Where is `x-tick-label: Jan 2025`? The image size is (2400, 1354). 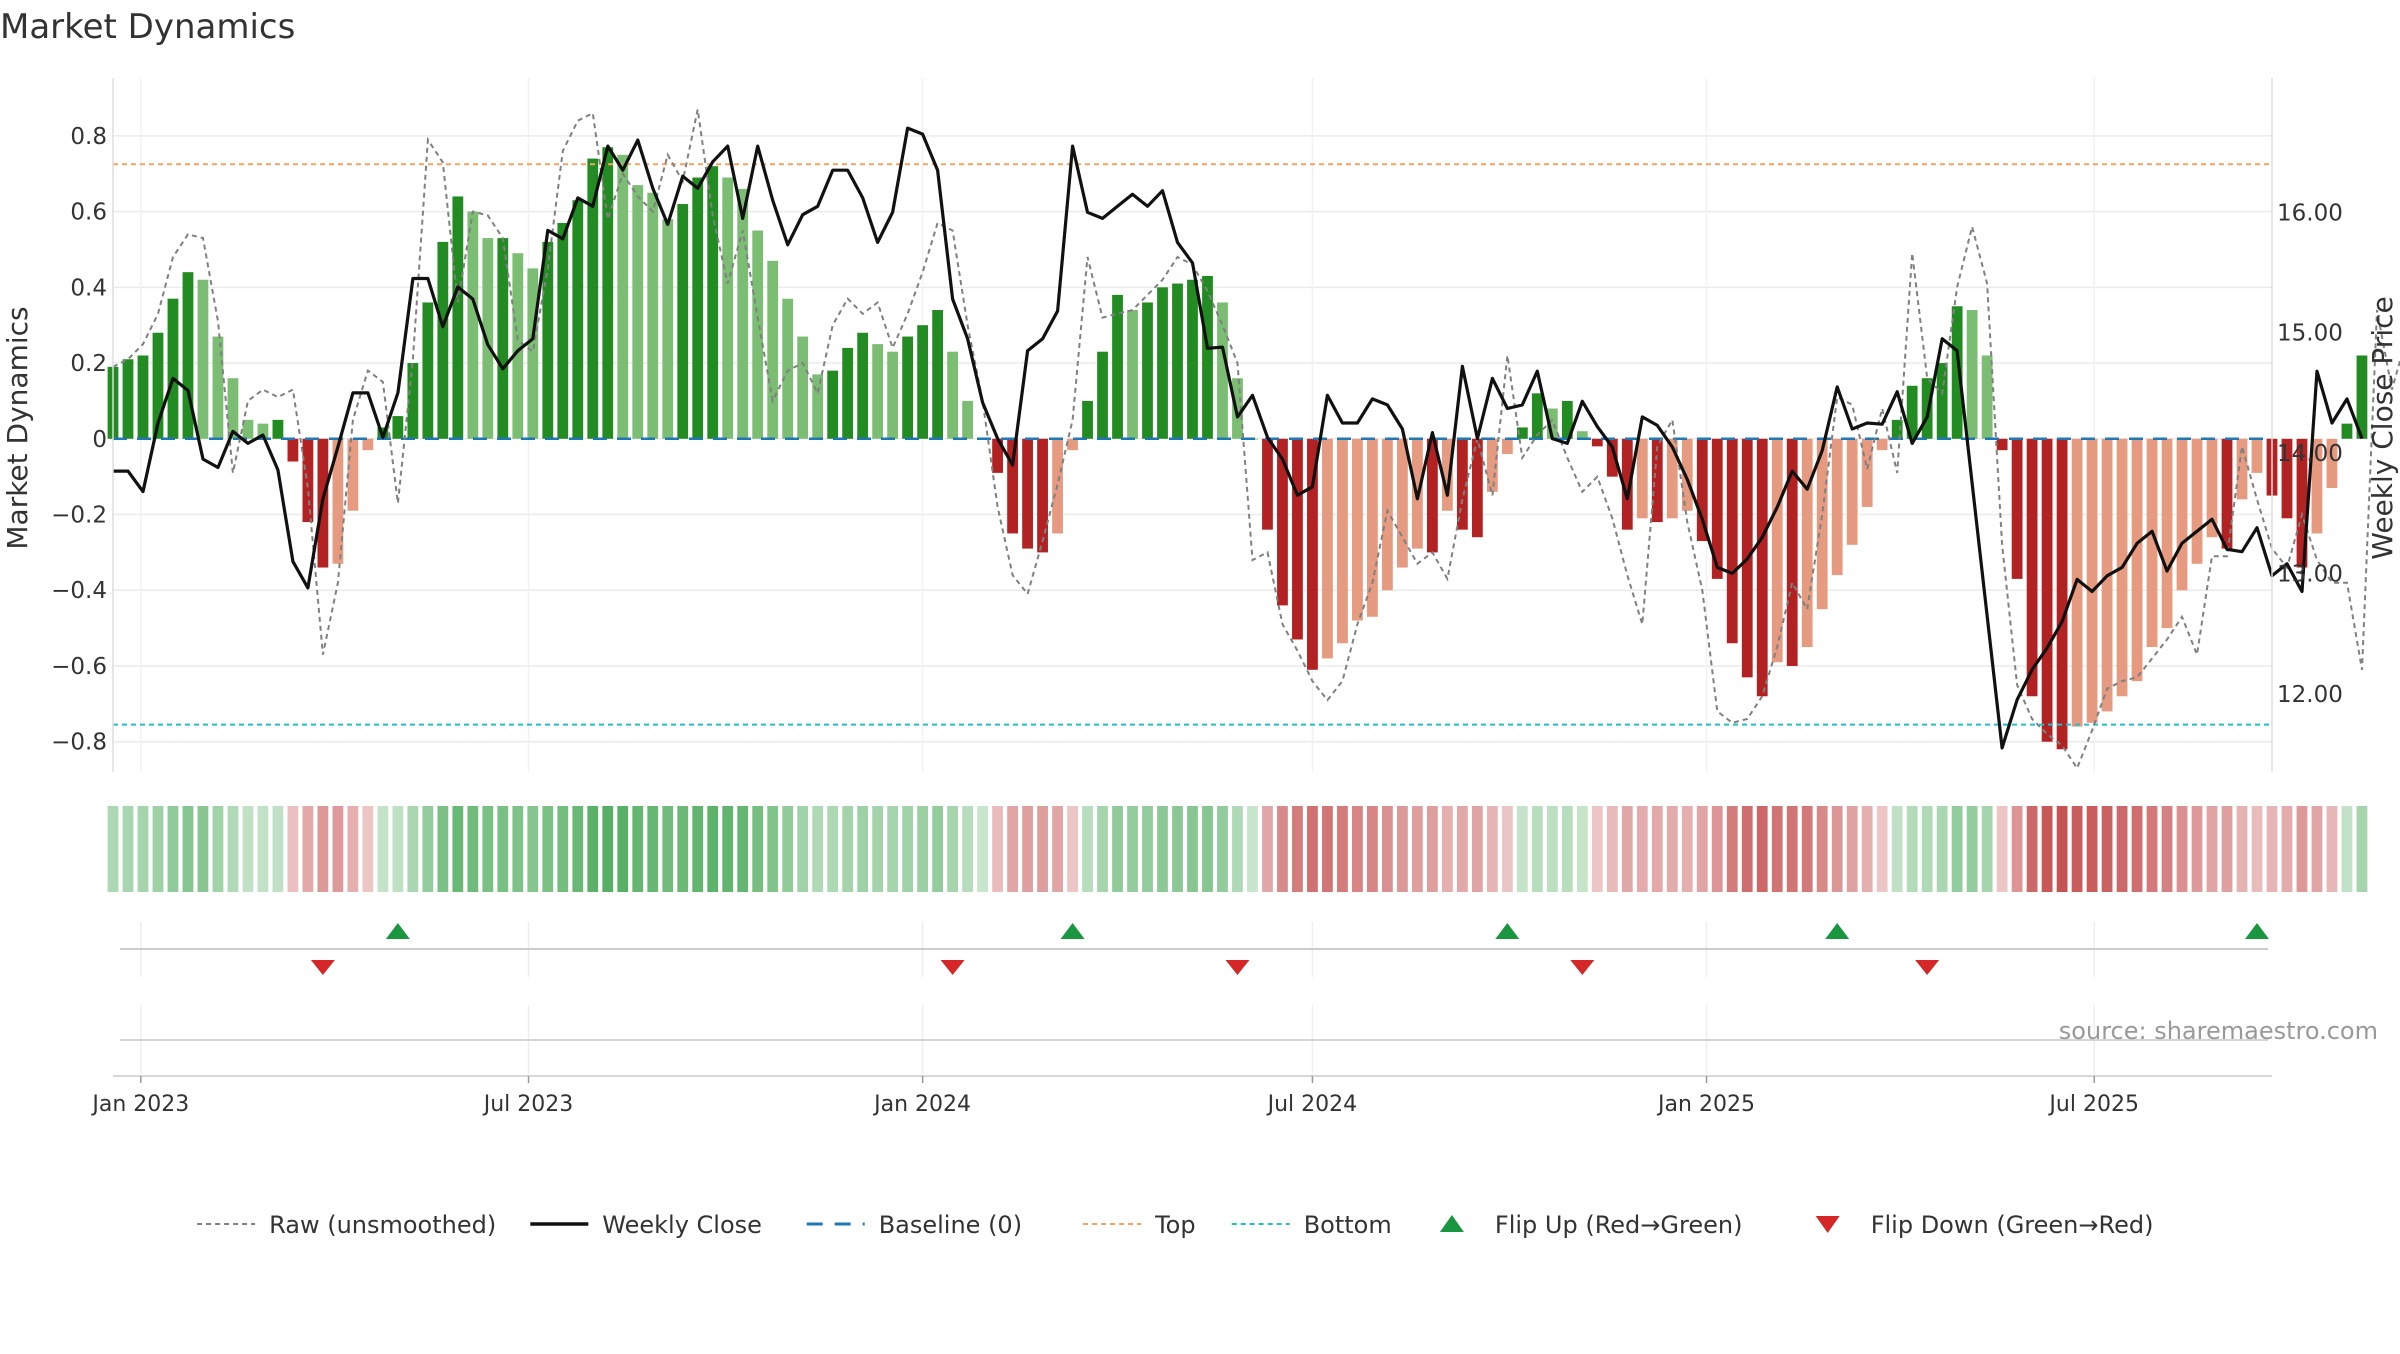
x-tick-label: Jan 2025 is located at coordinates (1705, 1104).